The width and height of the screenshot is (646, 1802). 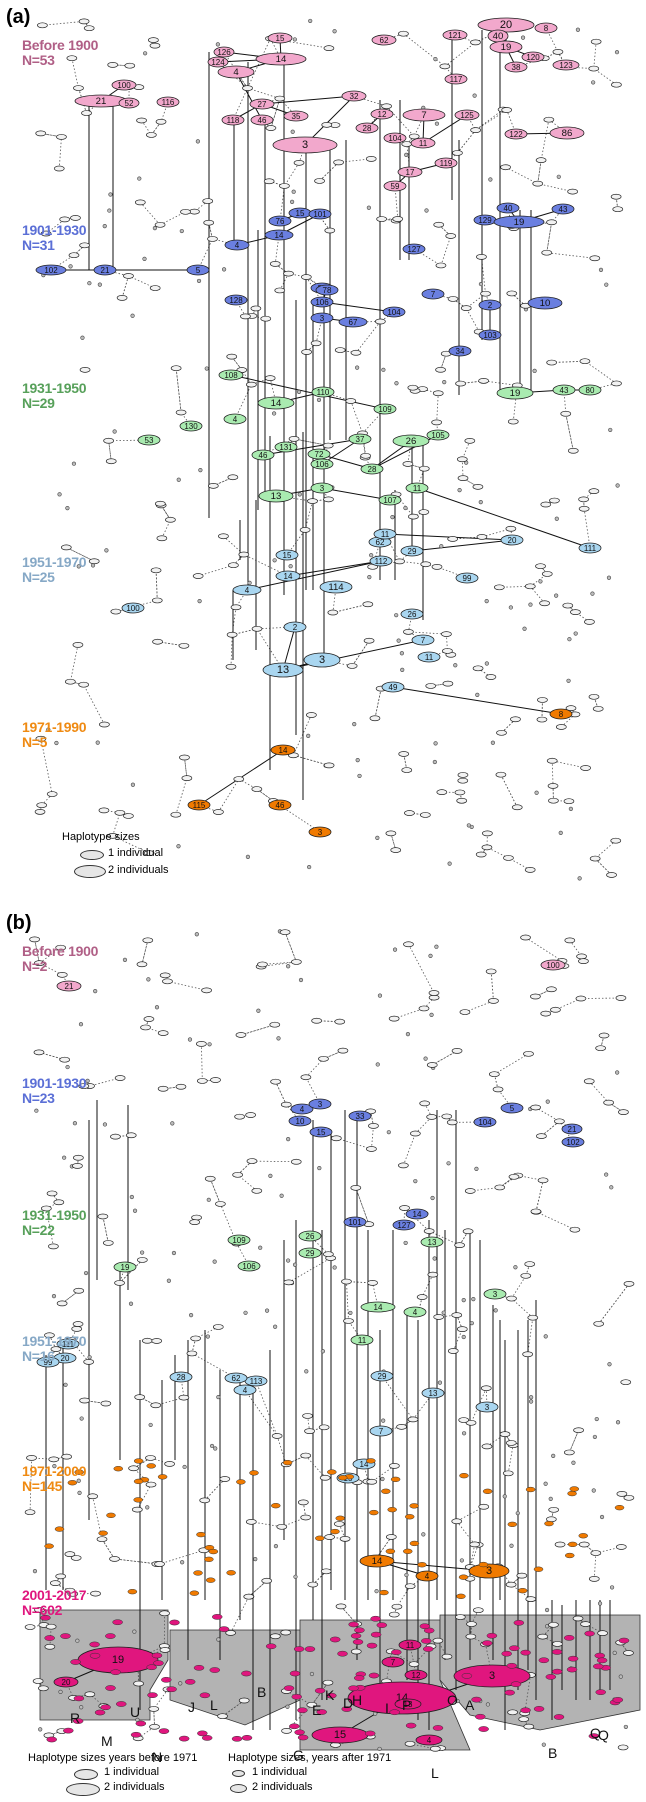 I want to click on haplotype-label: 131, so click(x=286, y=447).